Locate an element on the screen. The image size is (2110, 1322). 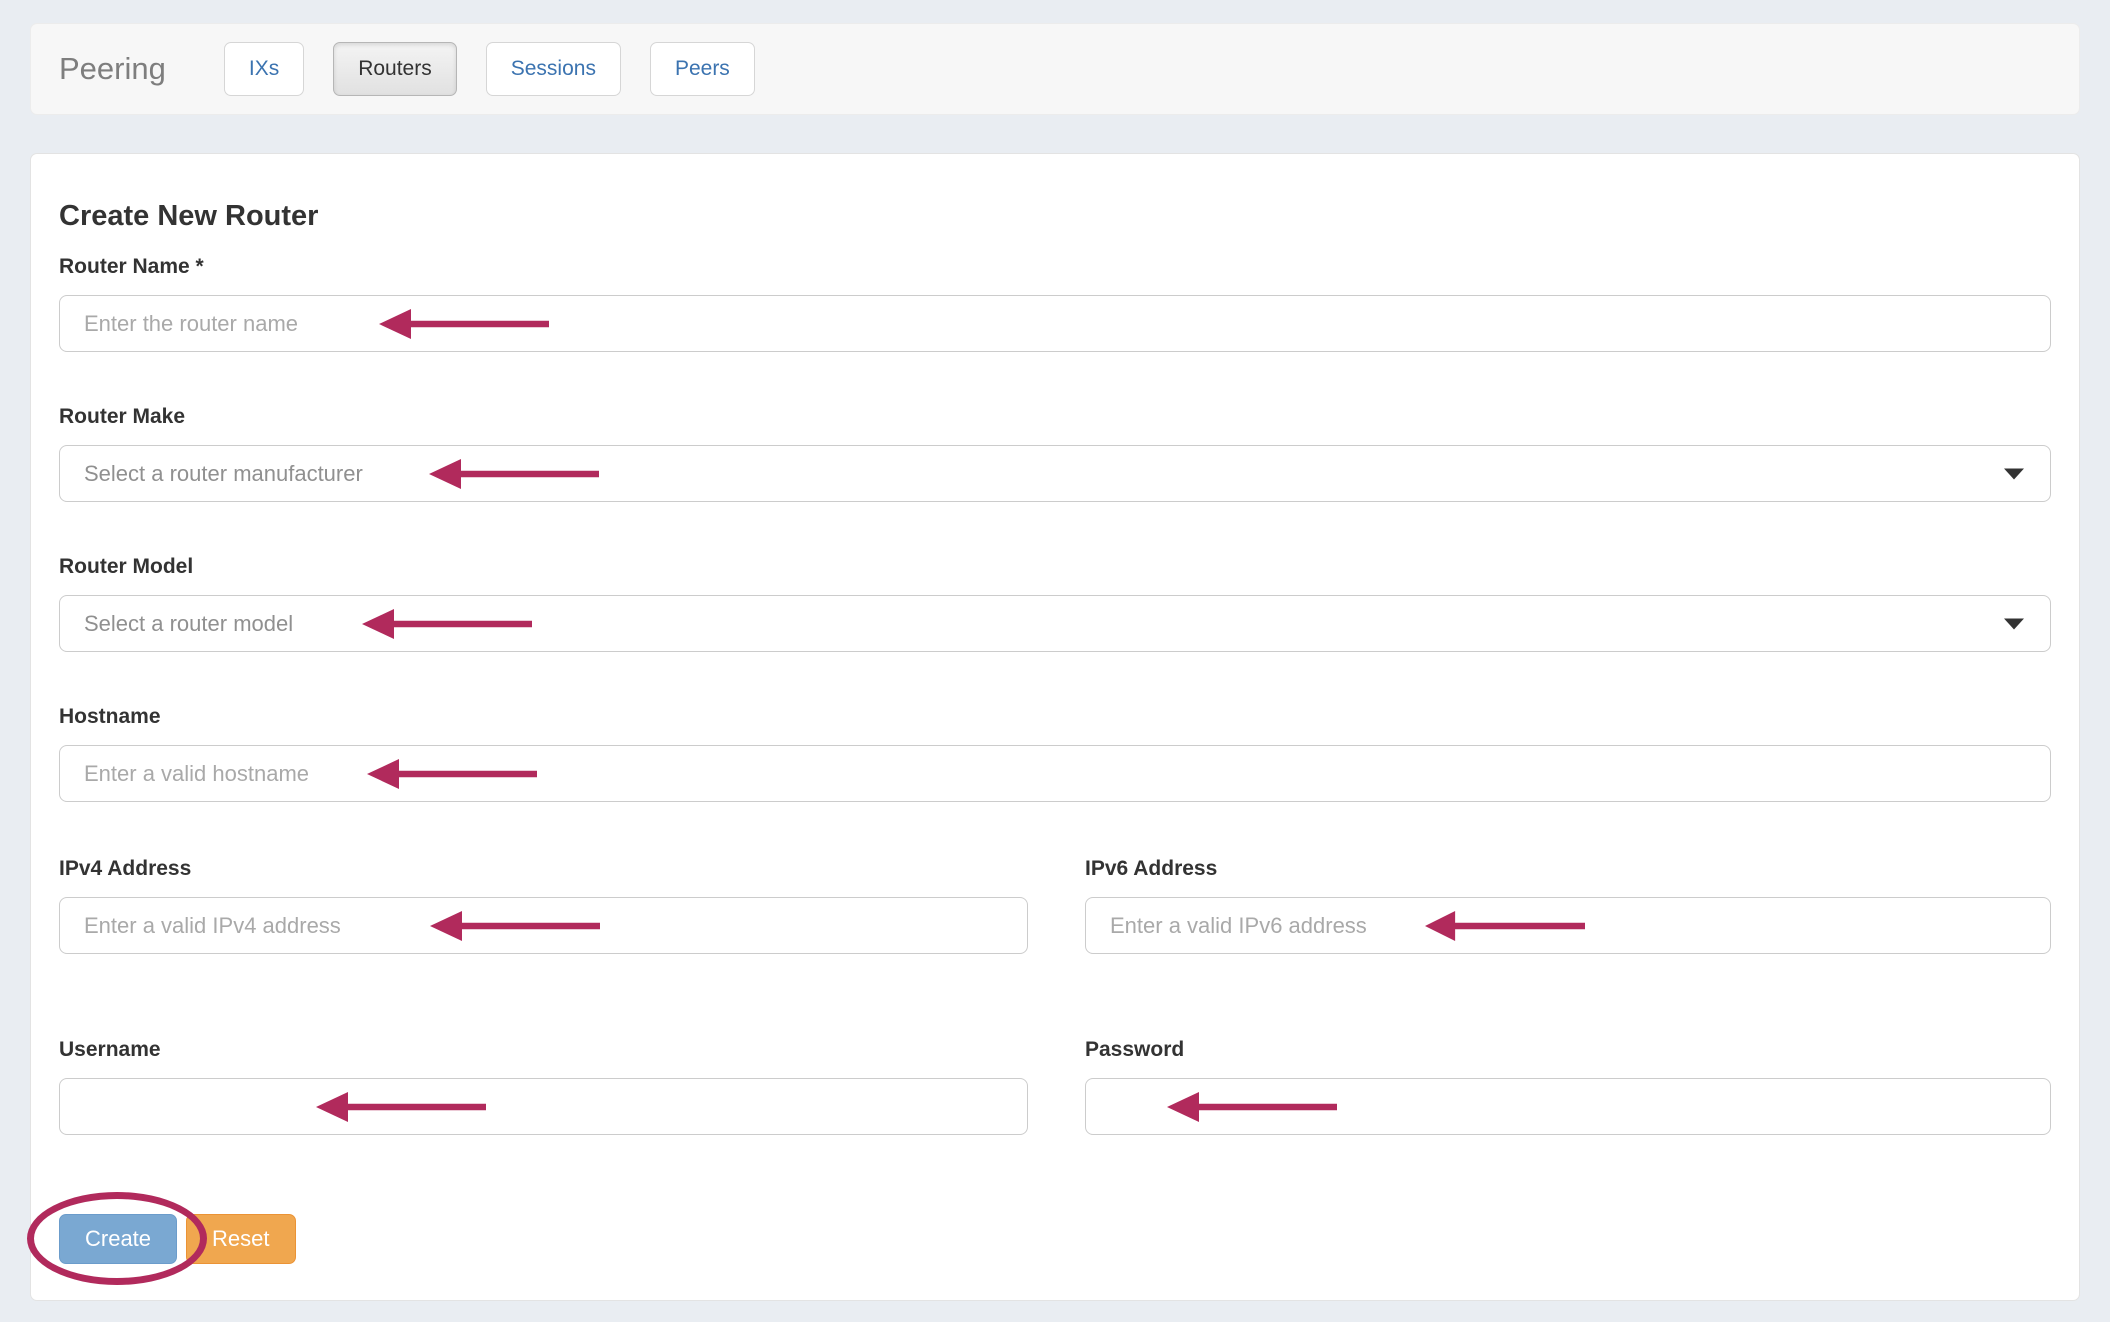
tab-group: IXs Routers Sessions Peers is located at coordinates (489, 69).